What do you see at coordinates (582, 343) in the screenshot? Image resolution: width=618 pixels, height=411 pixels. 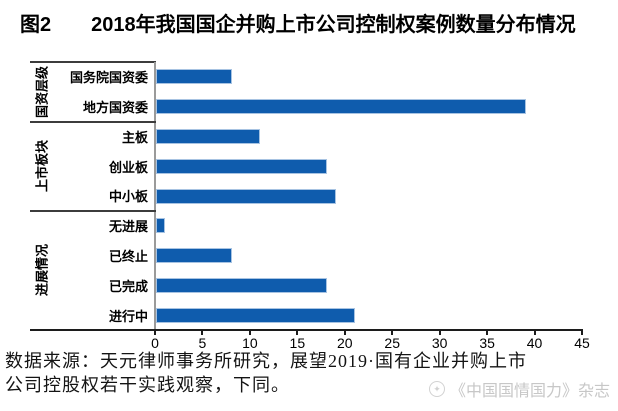 I see `x-axis-tick-label: 45` at bounding box center [582, 343].